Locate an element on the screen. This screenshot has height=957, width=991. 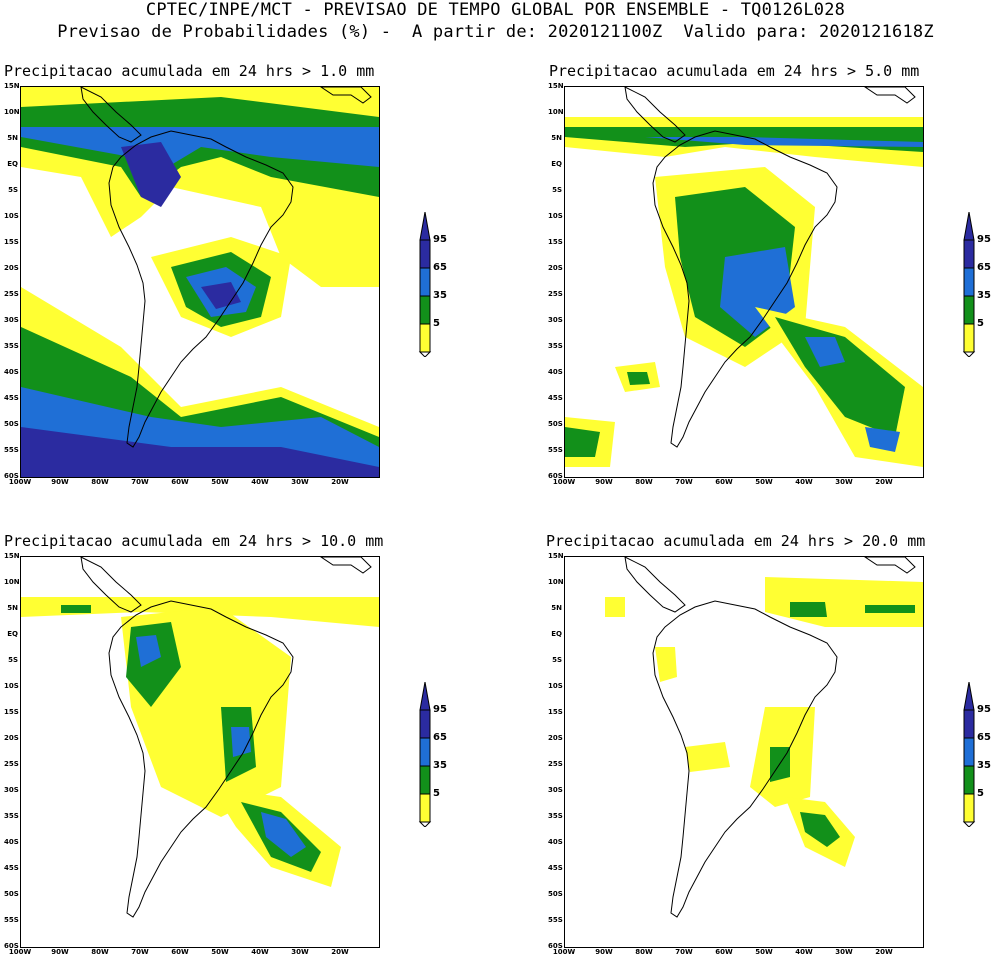
latitude-label: 20S is located at coordinates (555, 268).